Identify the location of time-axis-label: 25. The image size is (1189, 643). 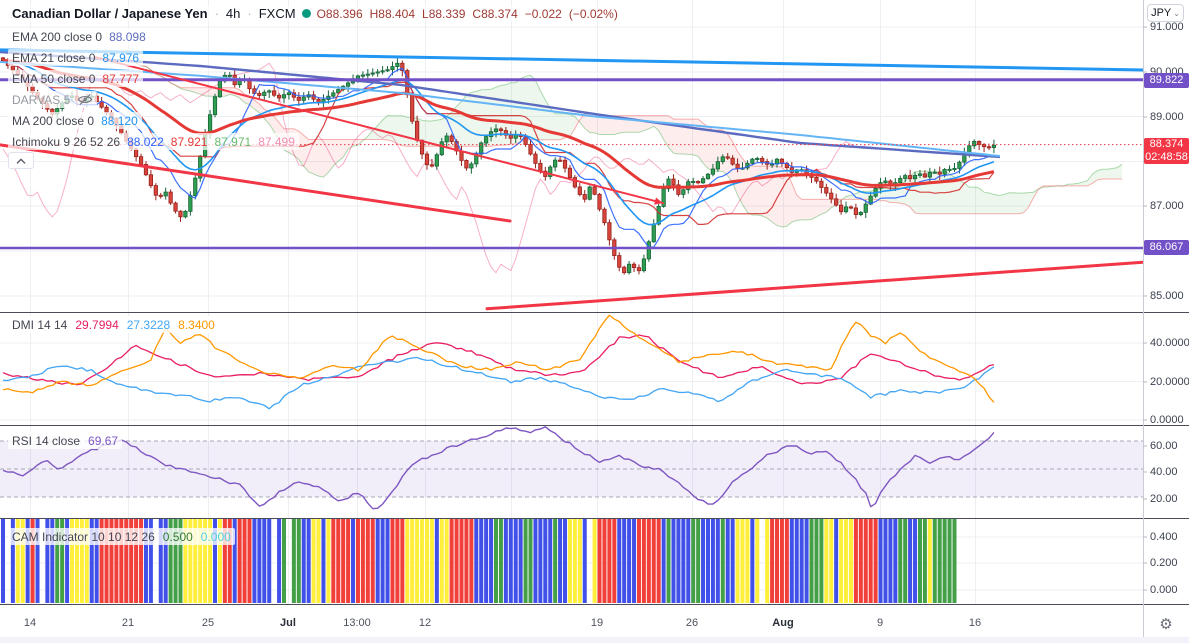
(208, 623).